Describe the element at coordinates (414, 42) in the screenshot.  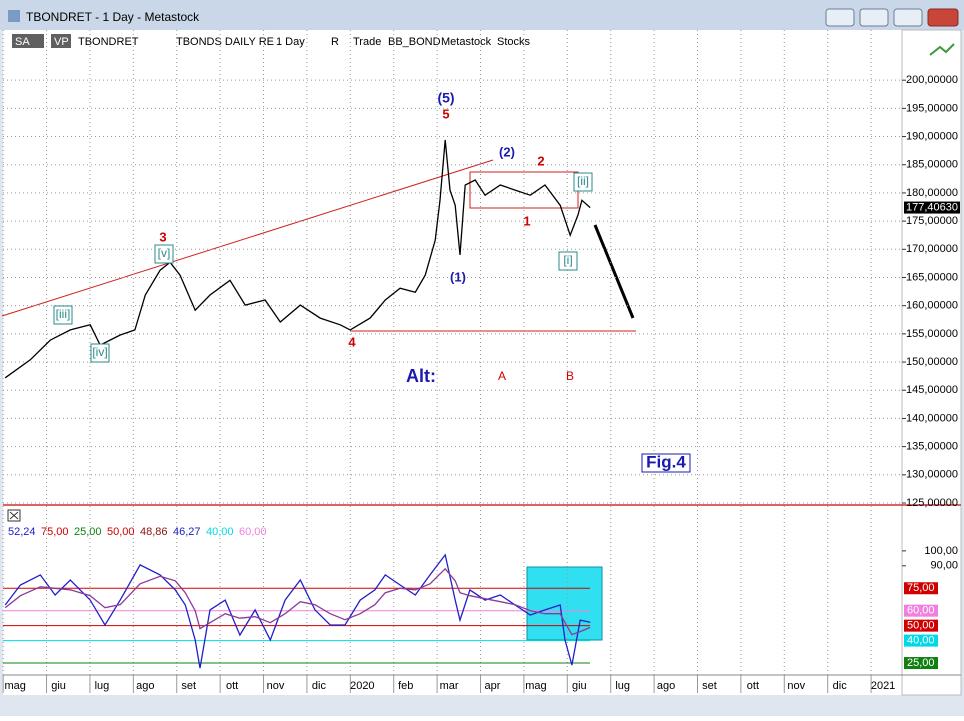
I see `toolbar-item: BB_BOND` at that location.